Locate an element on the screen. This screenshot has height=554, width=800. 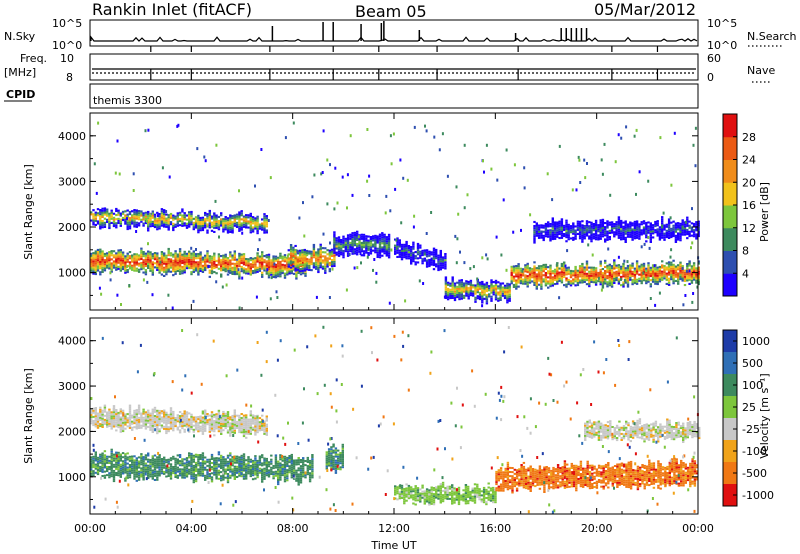
power-cell-1908 is located at coordinates (413, 246).